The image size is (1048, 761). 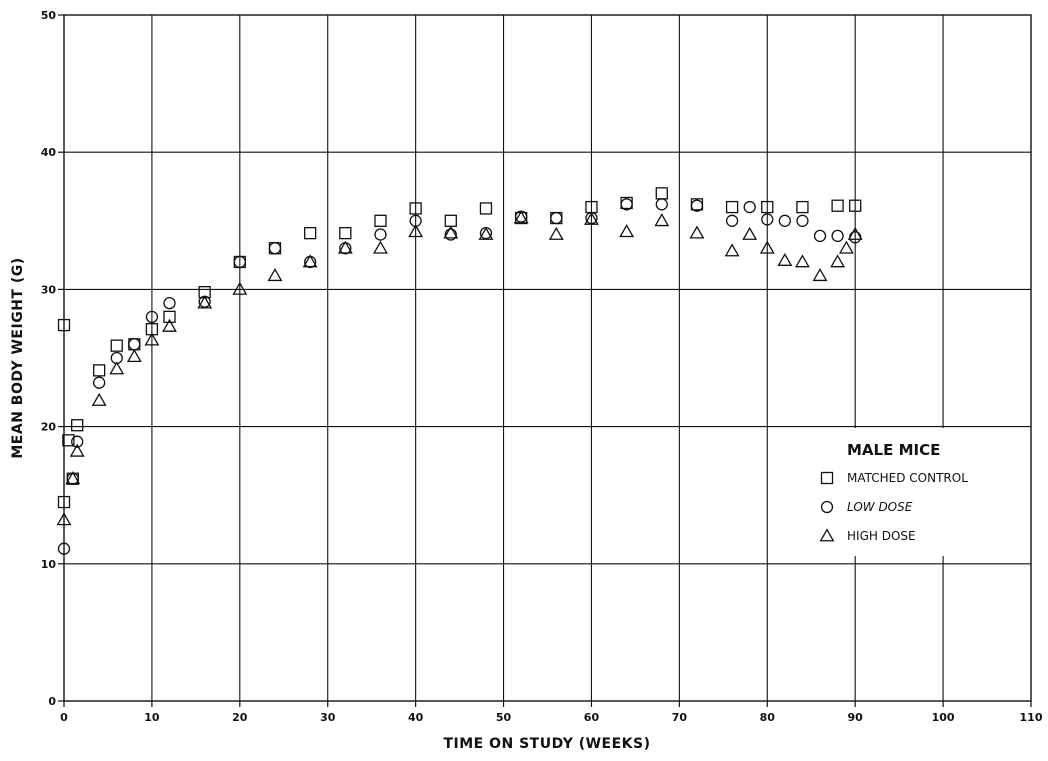 I want to click on legend-background, so click(x=915, y=492).